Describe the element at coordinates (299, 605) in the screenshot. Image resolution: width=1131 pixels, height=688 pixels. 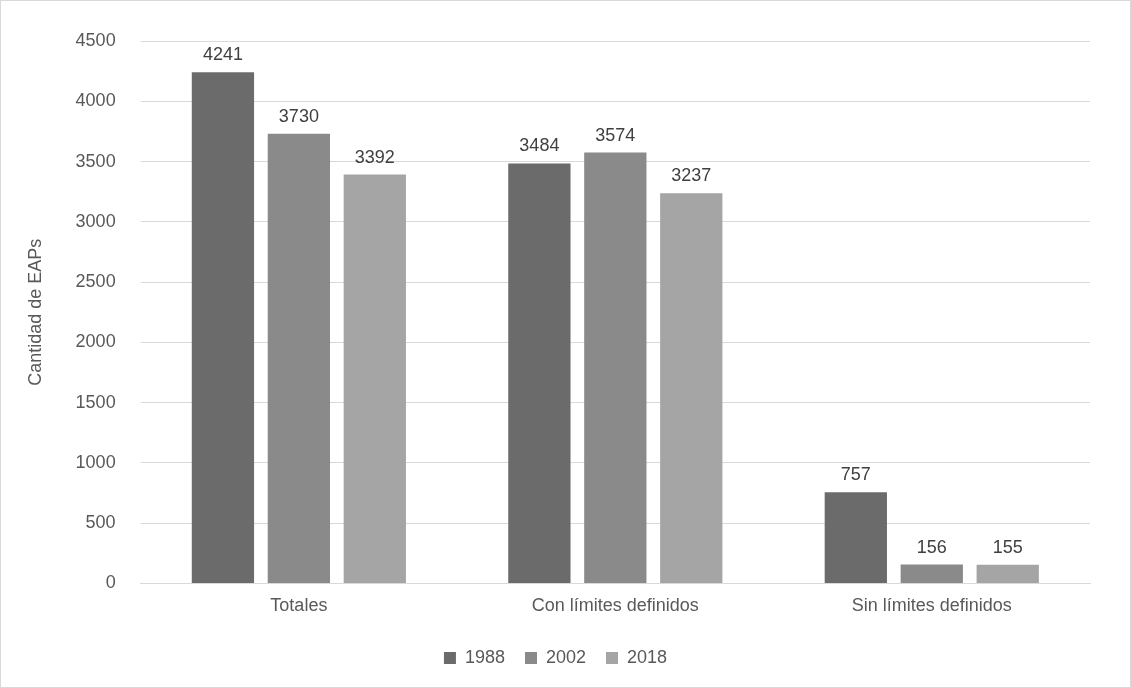
I see `x-tick-label: Totales` at that location.